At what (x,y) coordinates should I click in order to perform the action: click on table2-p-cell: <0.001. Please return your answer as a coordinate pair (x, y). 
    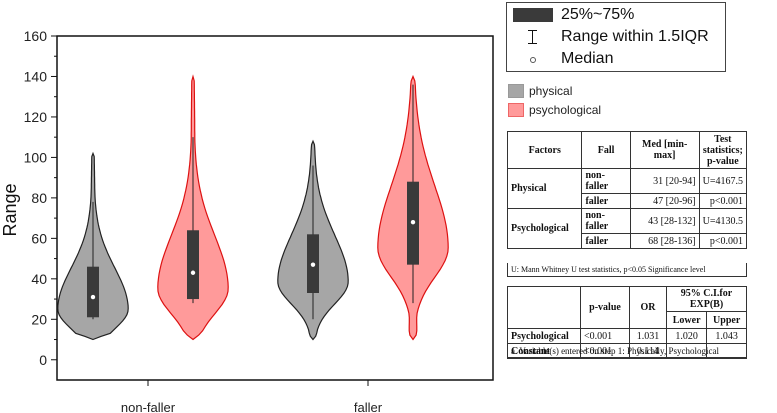
    Looking at the image, I should click on (605, 336).